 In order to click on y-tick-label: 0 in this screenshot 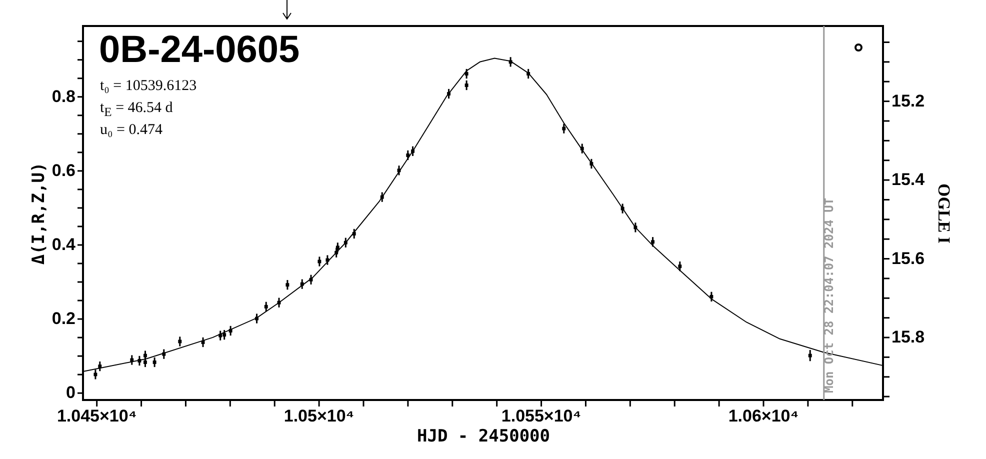, I will do `click(71, 392)`.